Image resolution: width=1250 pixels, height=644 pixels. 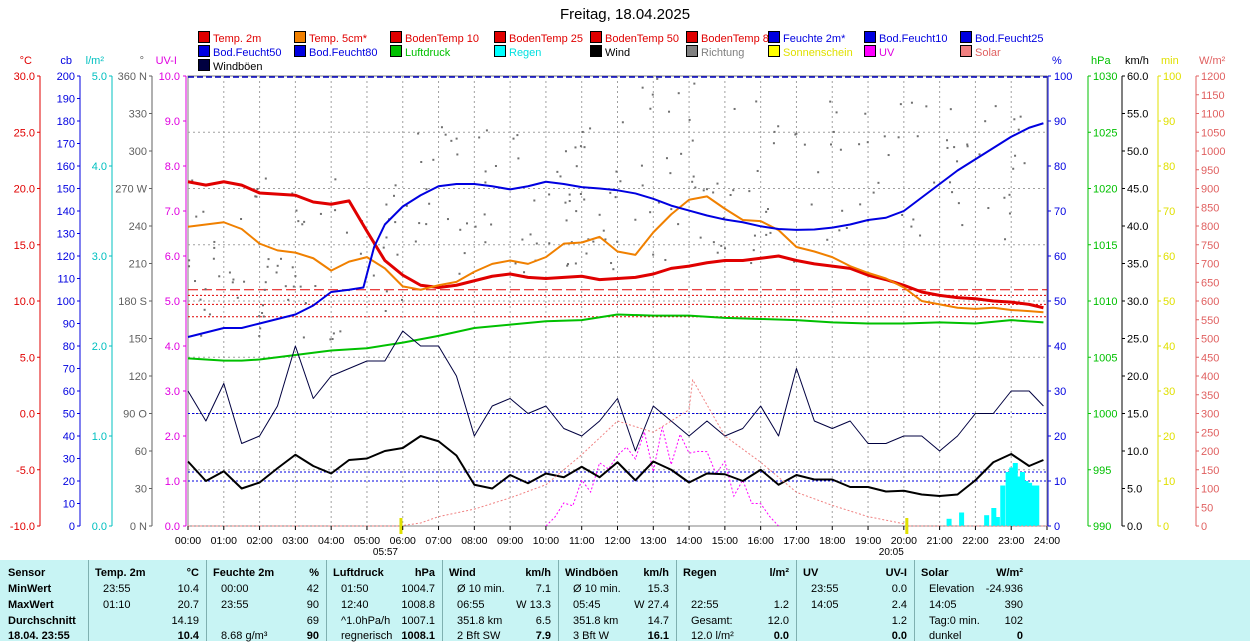 What do you see at coordinates (442, 39) in the screenshot?
I see `legend-label: BodenTemp 10` at bounding box center [442, 39].